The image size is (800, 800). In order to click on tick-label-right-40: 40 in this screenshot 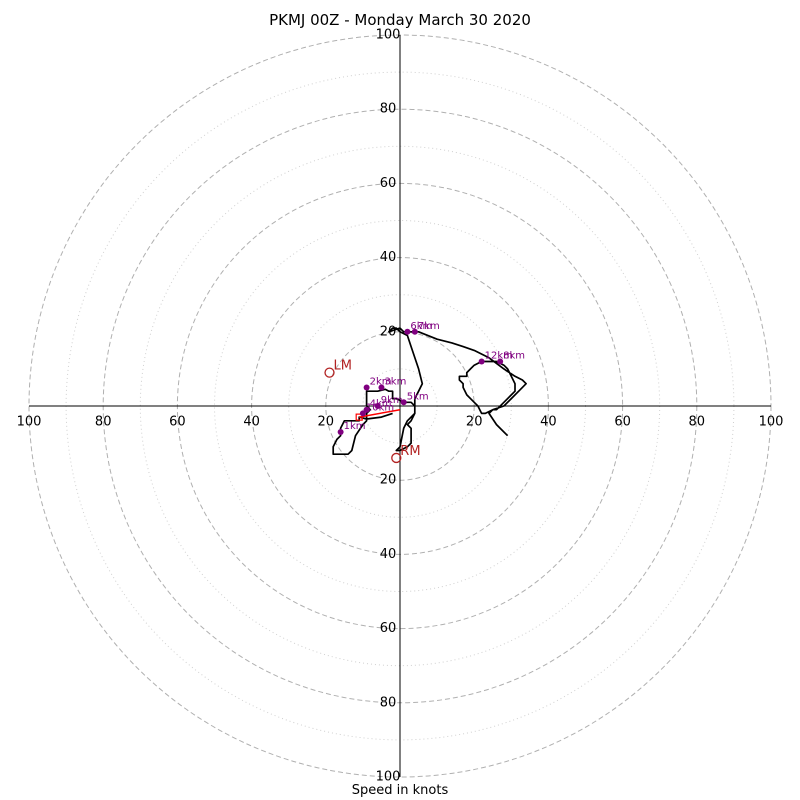, I will do `click(548, 422)`.